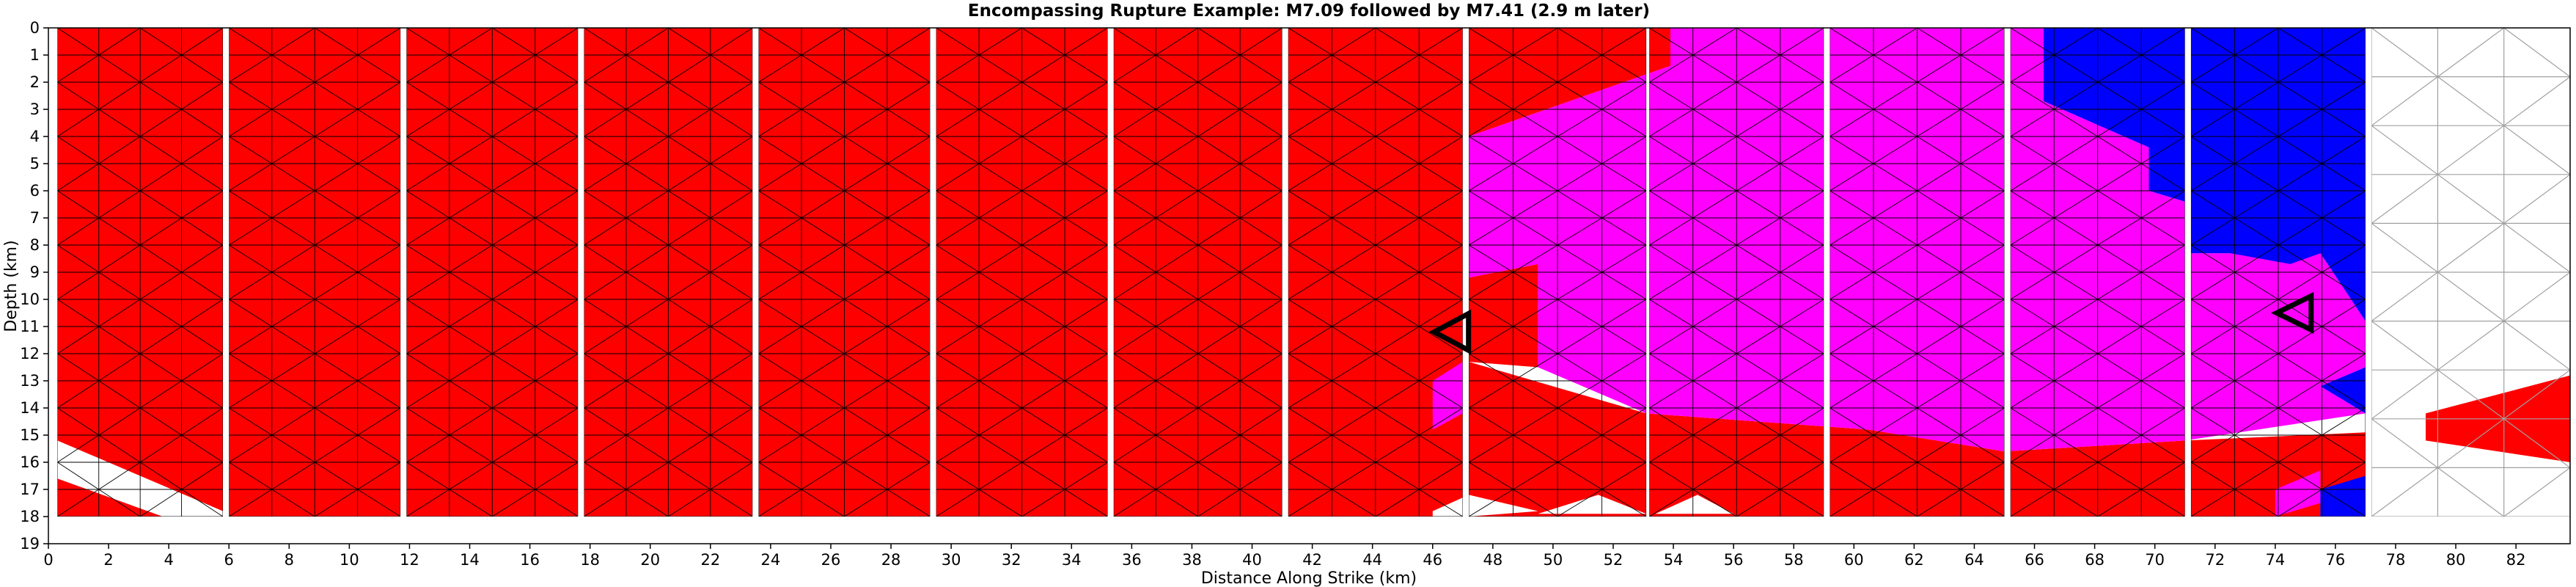 Image resolution: width=2576 pixels, height=587 pixels. I want to click on x-tick-label: 82, so click(2516, 560).